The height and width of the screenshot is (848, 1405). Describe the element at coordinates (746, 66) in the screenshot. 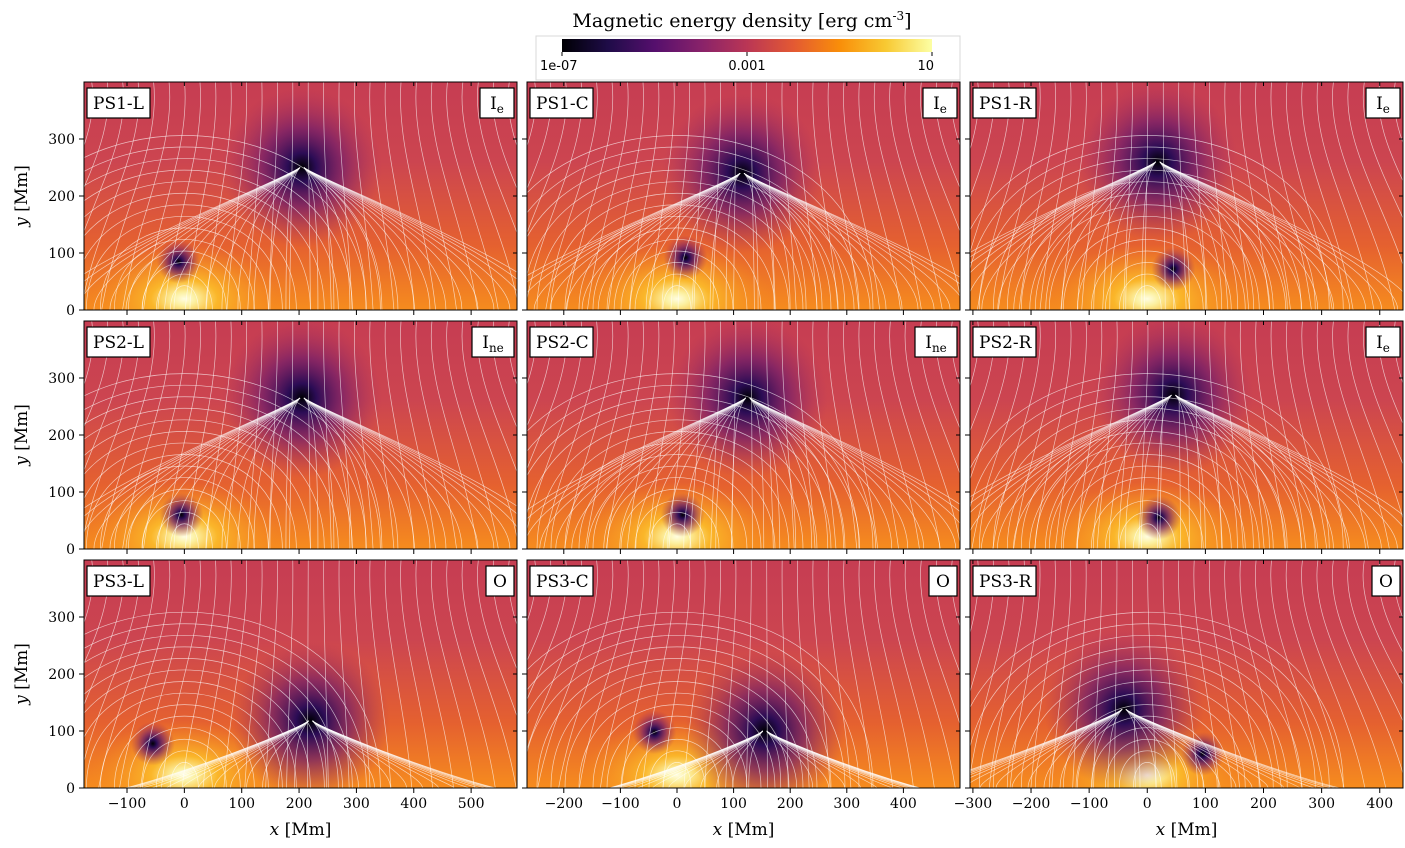

I see `colorbar-tick-label: 0.001` at that location.